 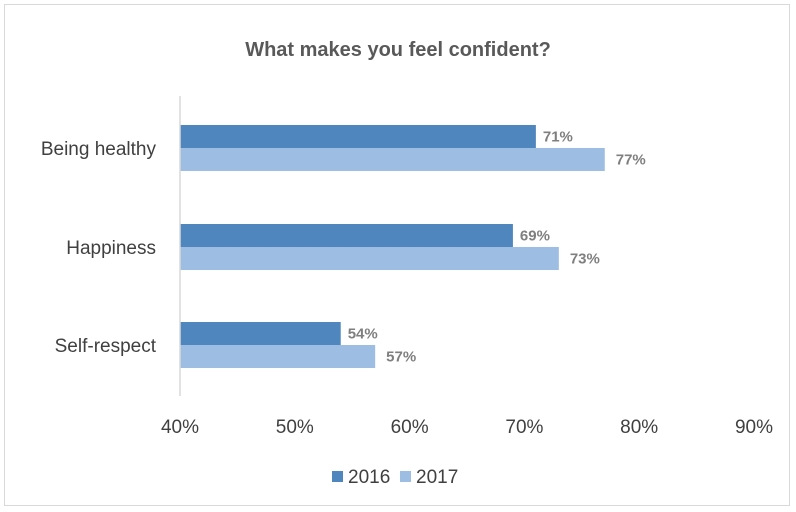 I want to click on data-label-2017-2: 73%, so click(x=585, y=259).